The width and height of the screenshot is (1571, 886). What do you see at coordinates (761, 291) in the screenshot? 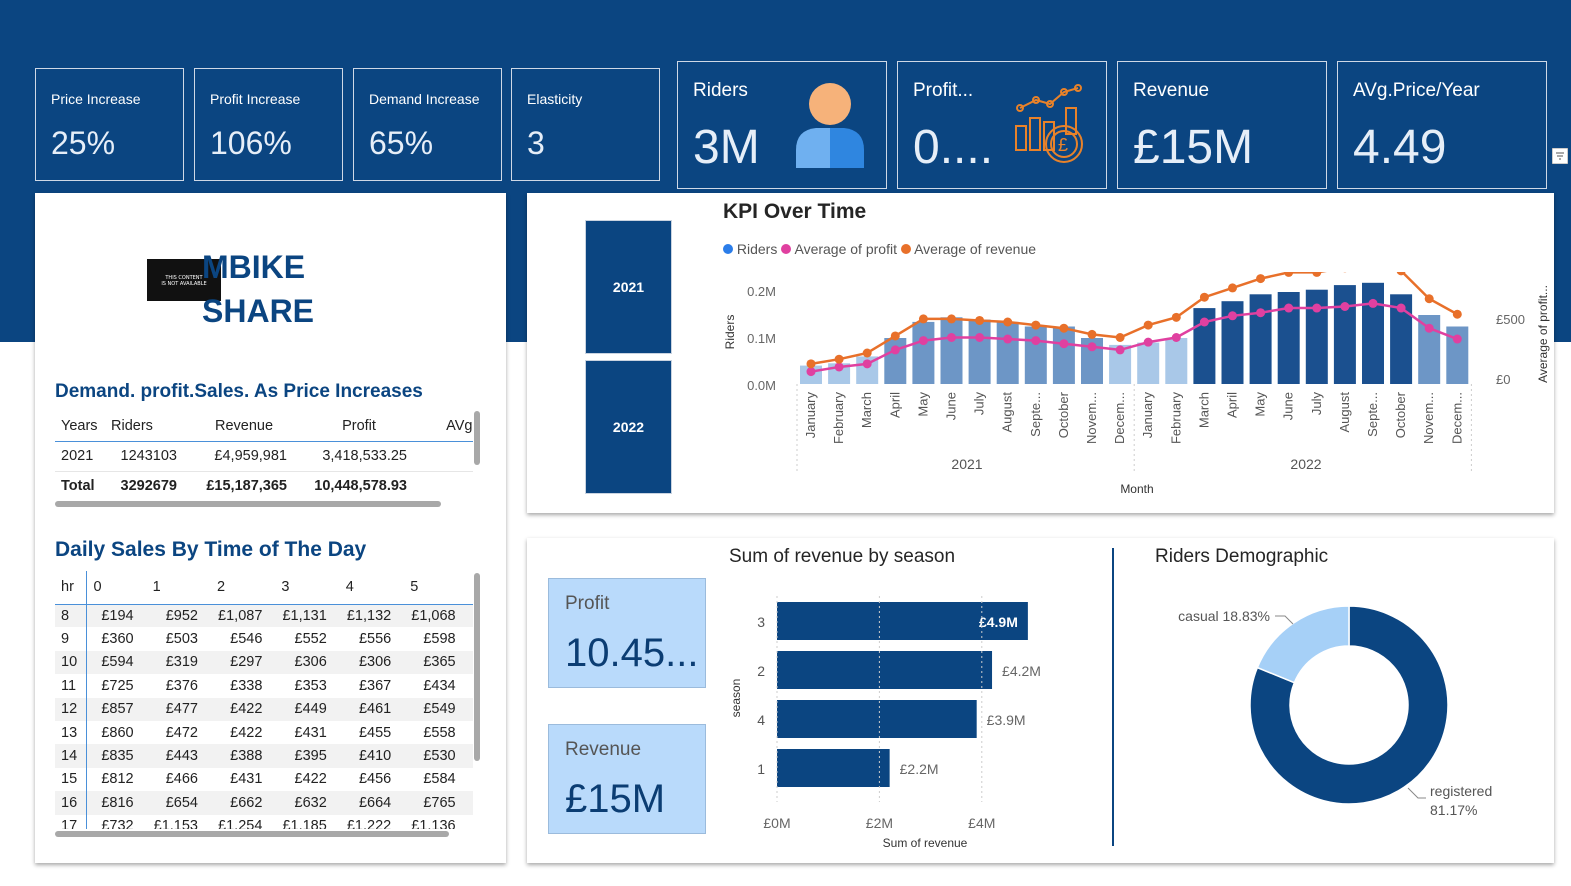
I see `y-tick-label: 0.2M` at bounding box center [761, 291].